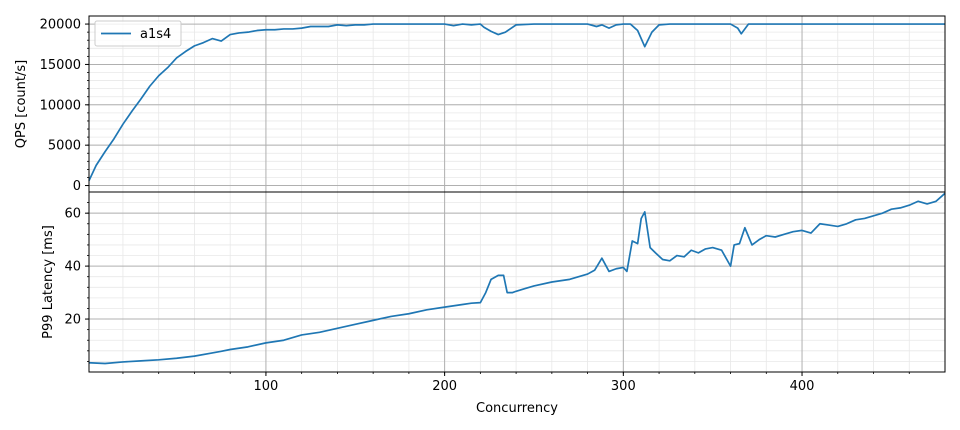 This screenshot has width=960, height=430. I want to click on x-tick-label: 400, so click(802, 386).